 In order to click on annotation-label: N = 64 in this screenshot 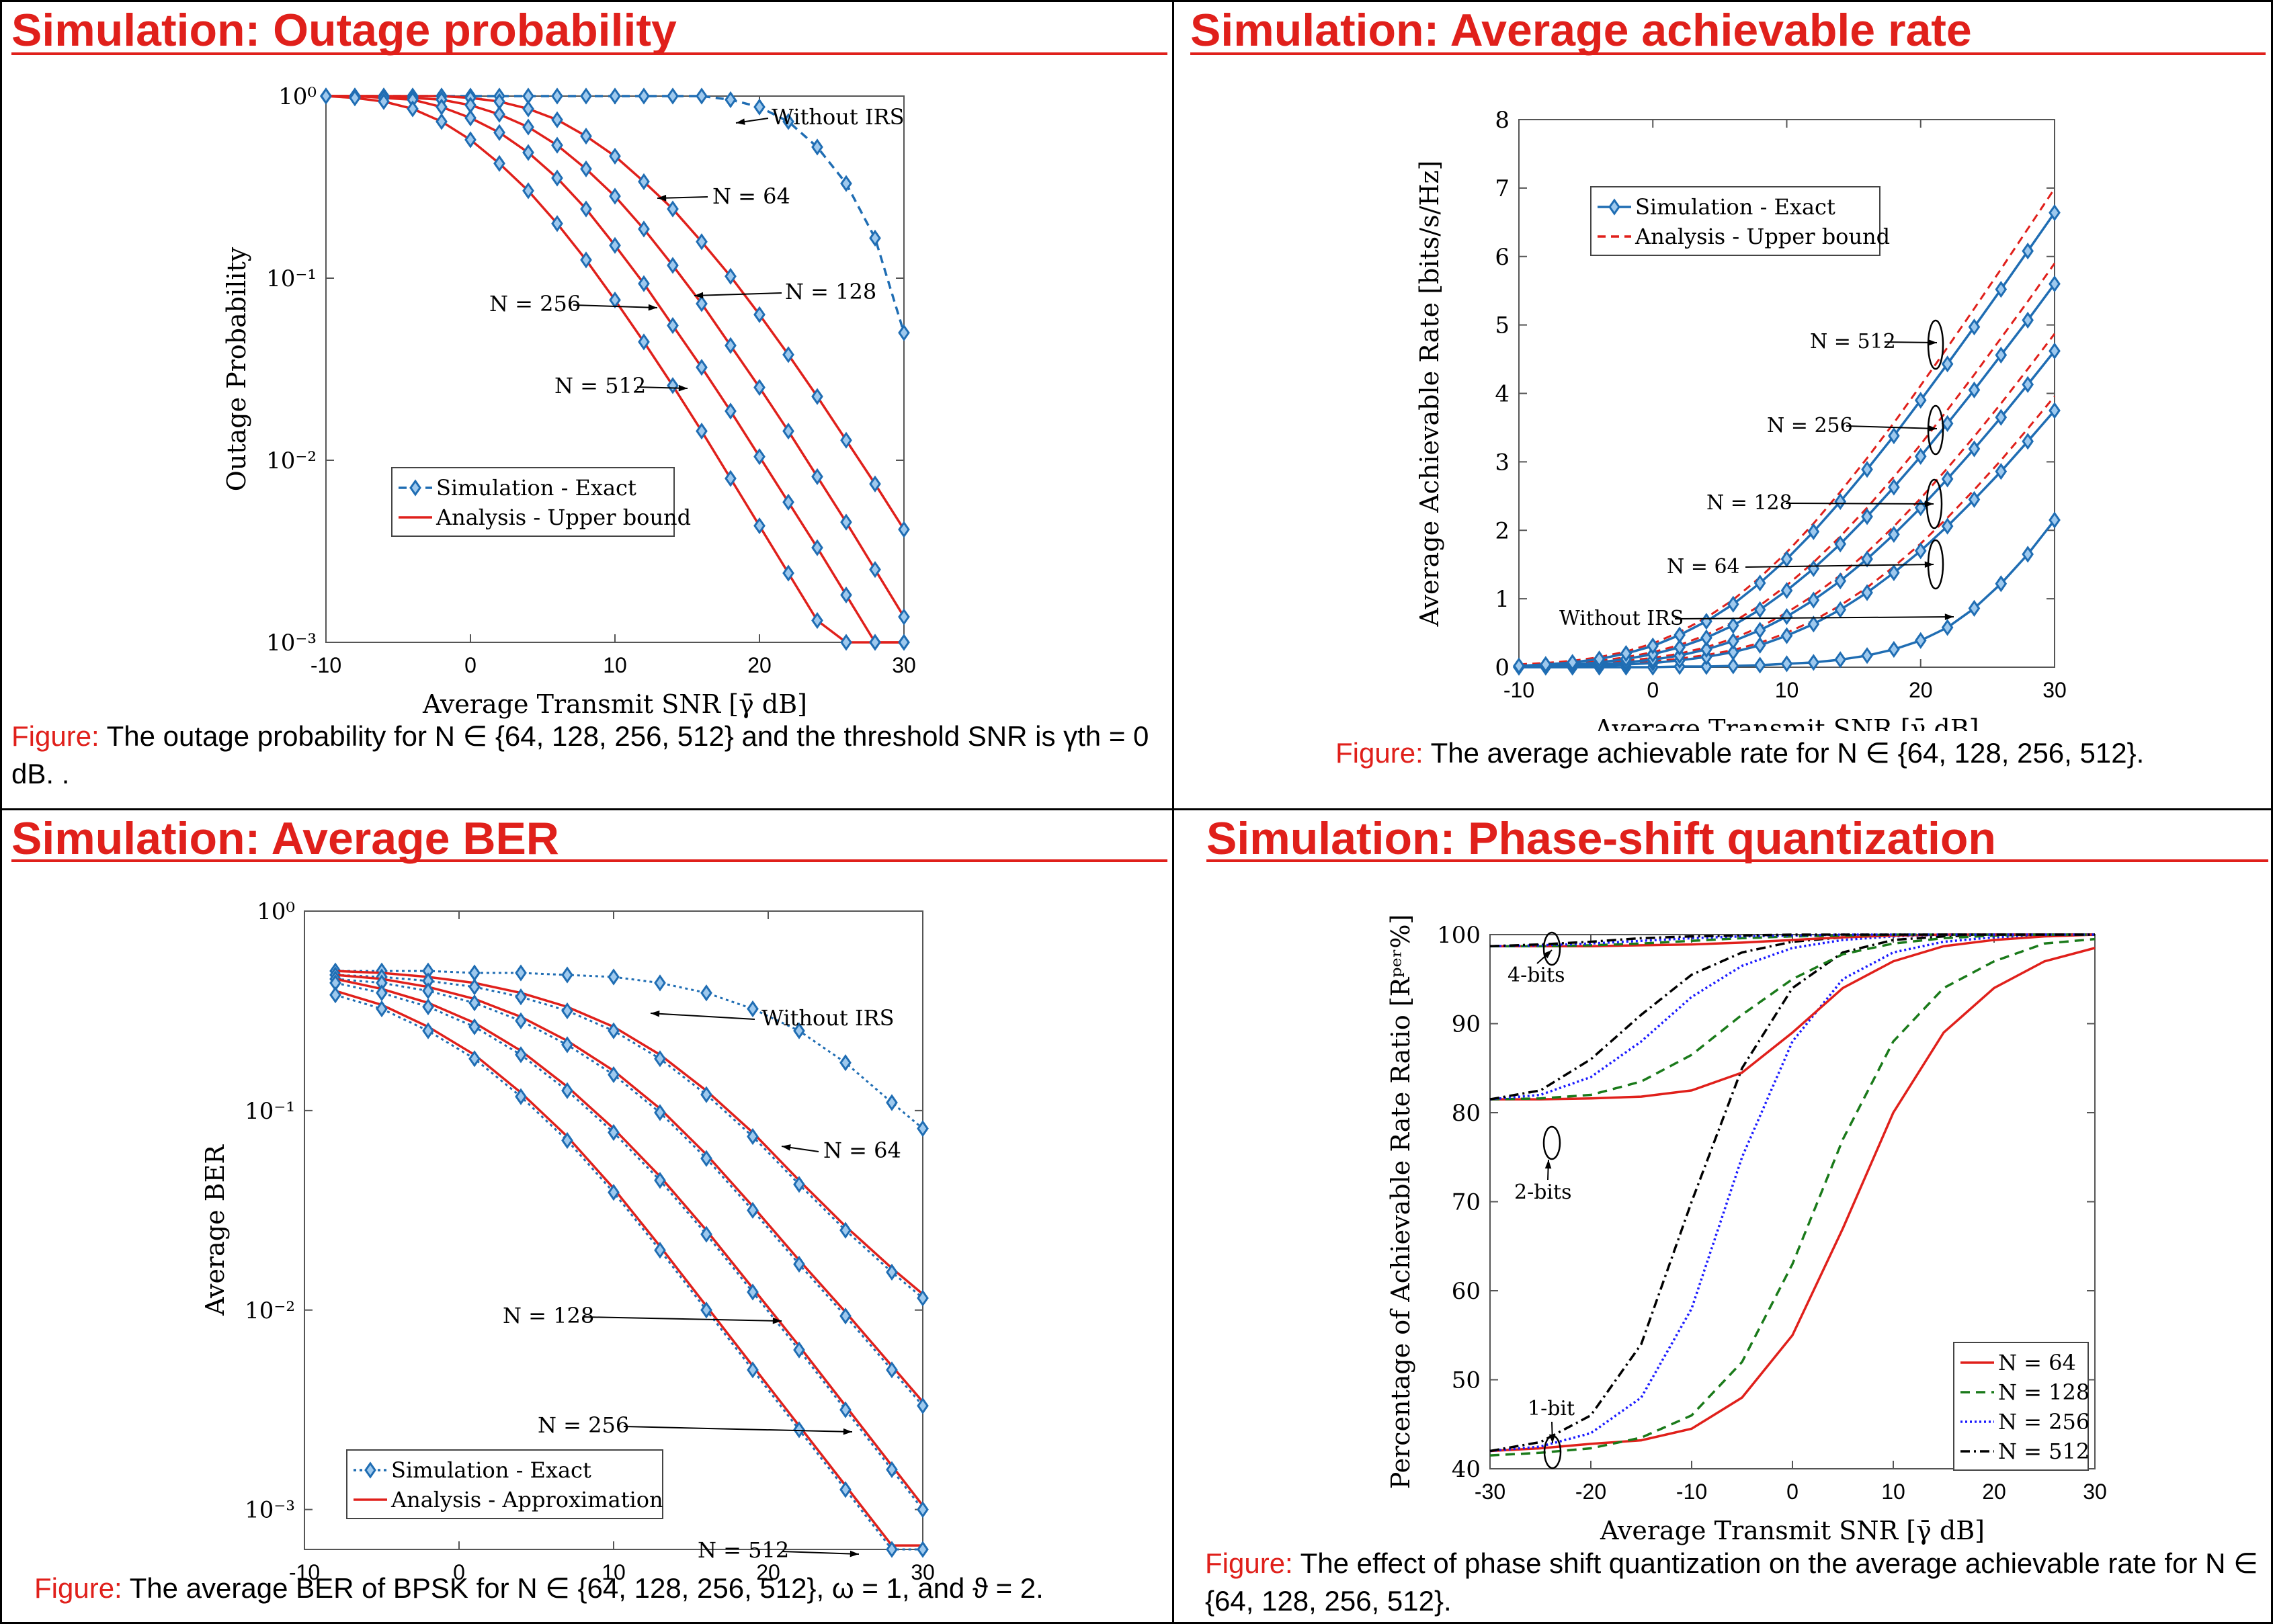, I will do `click(862, 1150)`.